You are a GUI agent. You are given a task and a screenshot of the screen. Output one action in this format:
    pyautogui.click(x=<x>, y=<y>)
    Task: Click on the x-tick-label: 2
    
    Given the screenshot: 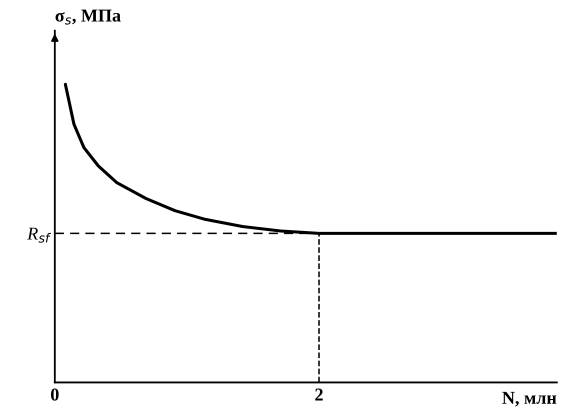 What is the action you would take?
    pyautogui.click(x=319, y=394)
    